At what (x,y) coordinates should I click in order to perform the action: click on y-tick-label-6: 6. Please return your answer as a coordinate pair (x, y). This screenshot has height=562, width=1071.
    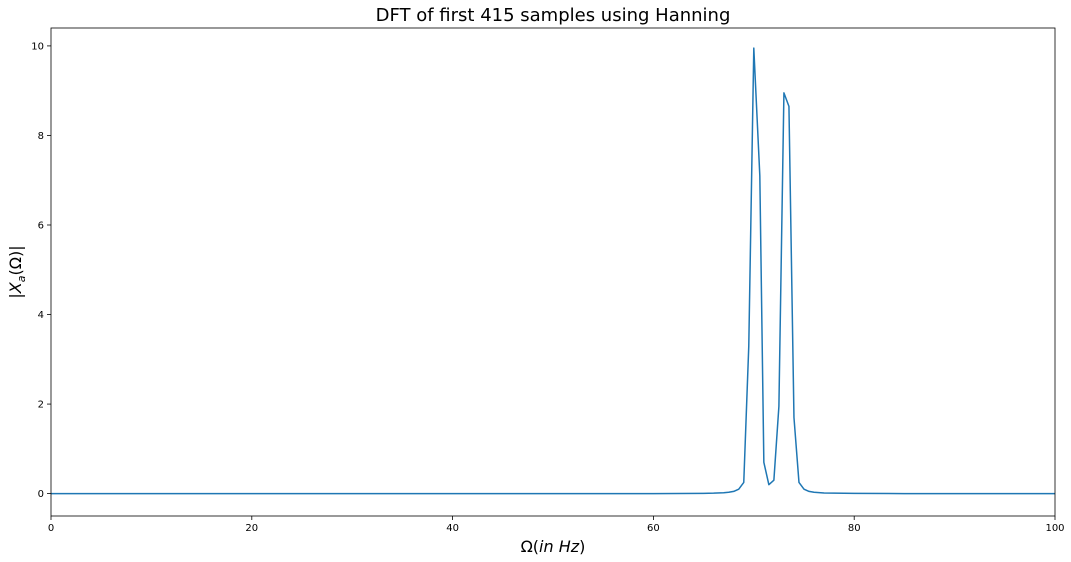
    Looking at the image, I should click on (41, 225).